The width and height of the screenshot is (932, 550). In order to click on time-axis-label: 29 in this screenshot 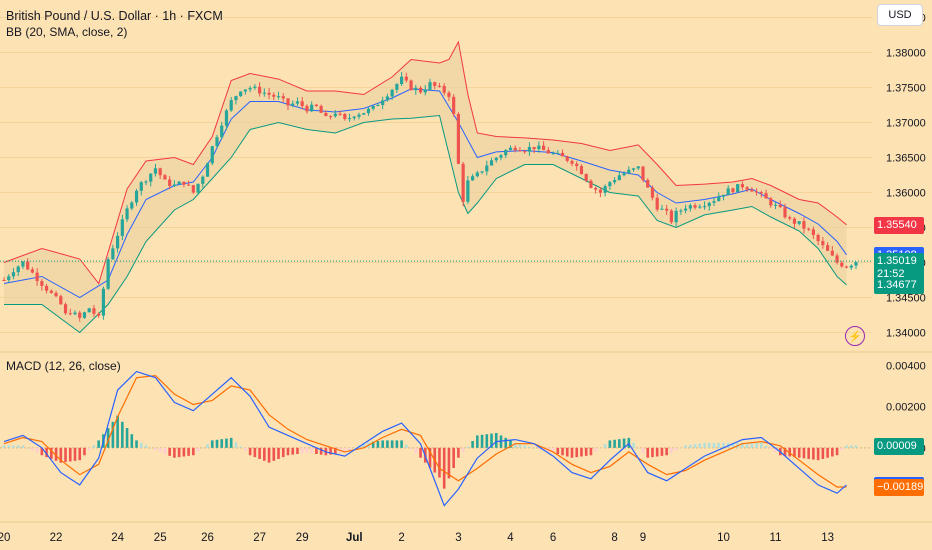, I will do `click(302, 538)`.